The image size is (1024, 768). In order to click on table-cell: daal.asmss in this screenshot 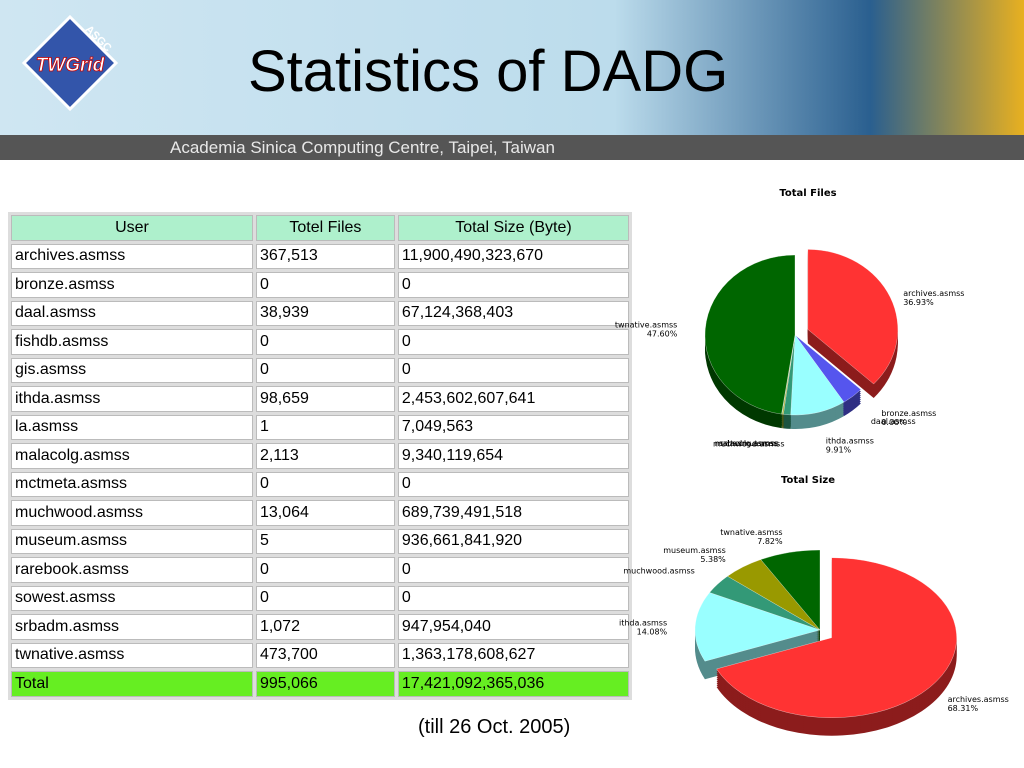, I will do `click(132, 313)`.